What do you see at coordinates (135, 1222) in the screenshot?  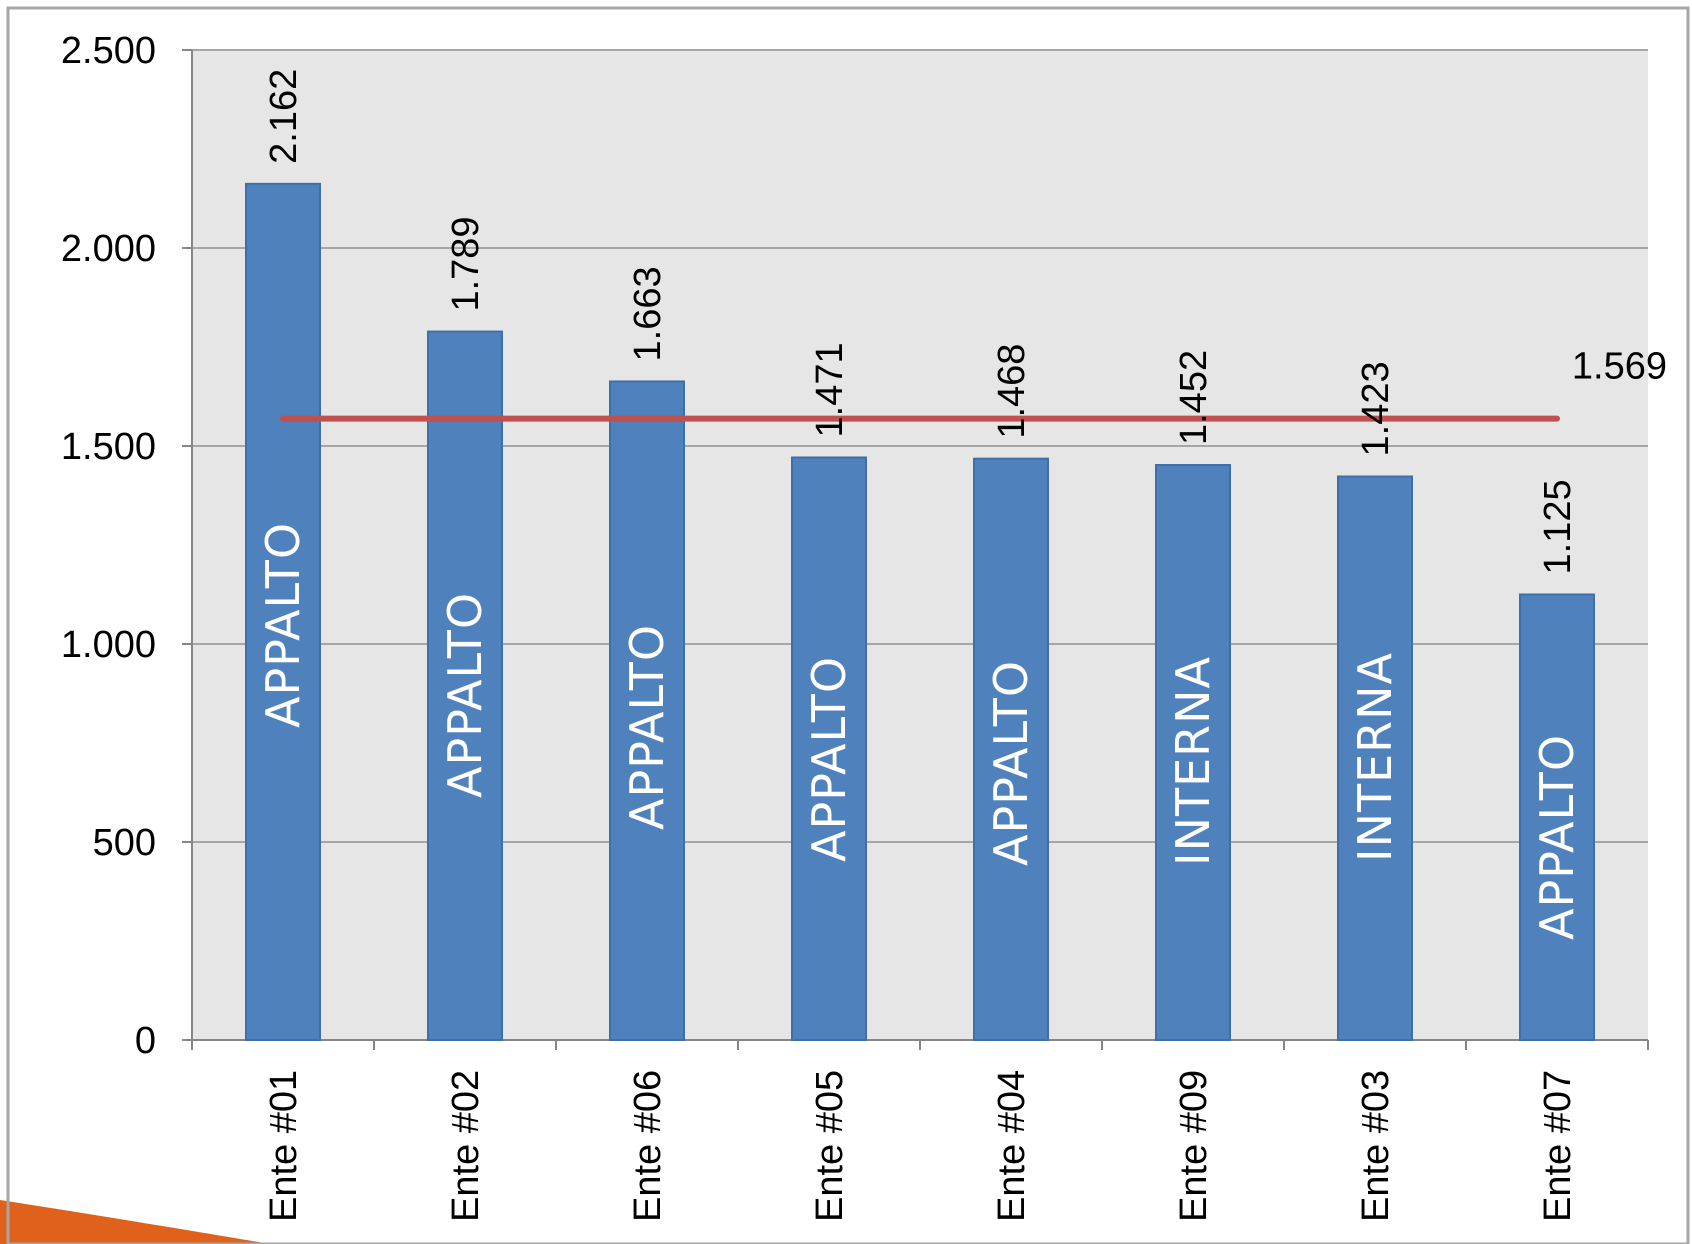 I see `slide-corner-decoration` at bounding box center [135, 1222].